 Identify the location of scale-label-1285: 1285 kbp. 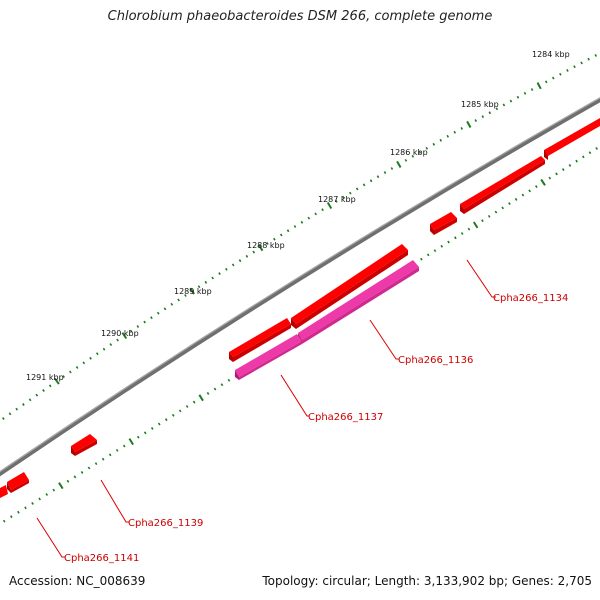
(480, 104).